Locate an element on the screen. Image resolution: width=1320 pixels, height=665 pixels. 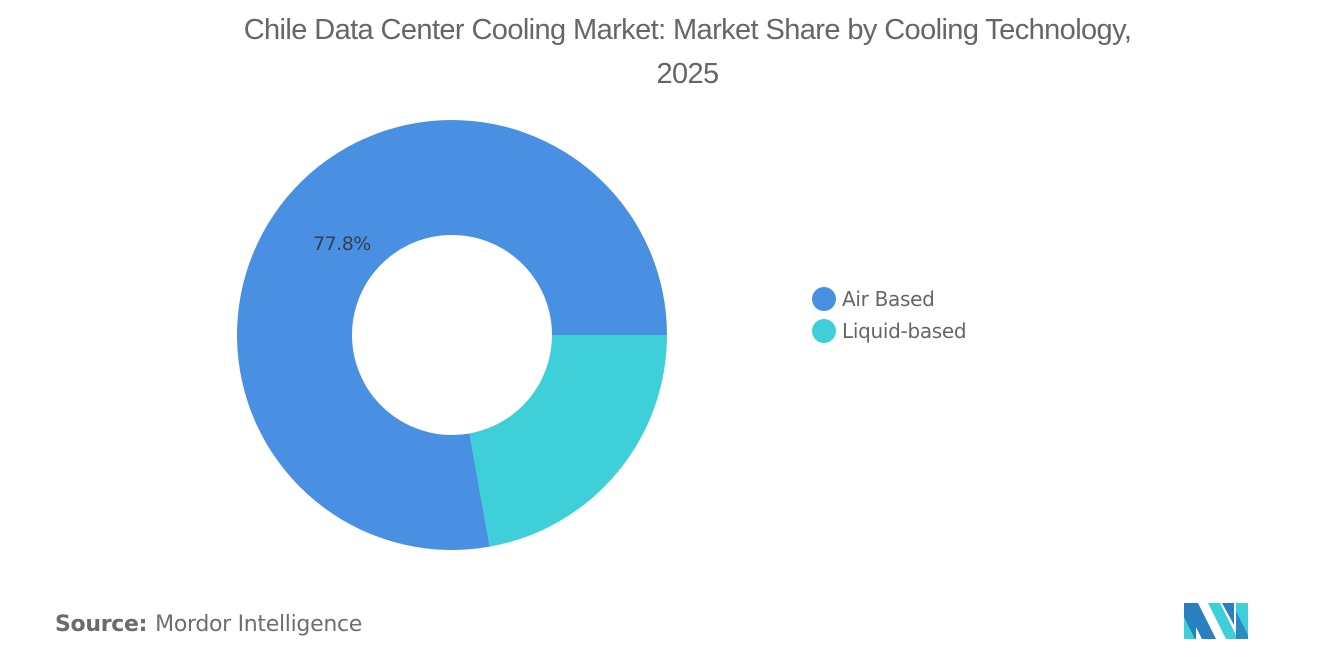
slice-label-air-based: 77.8% is located at coordinates (342, 244).